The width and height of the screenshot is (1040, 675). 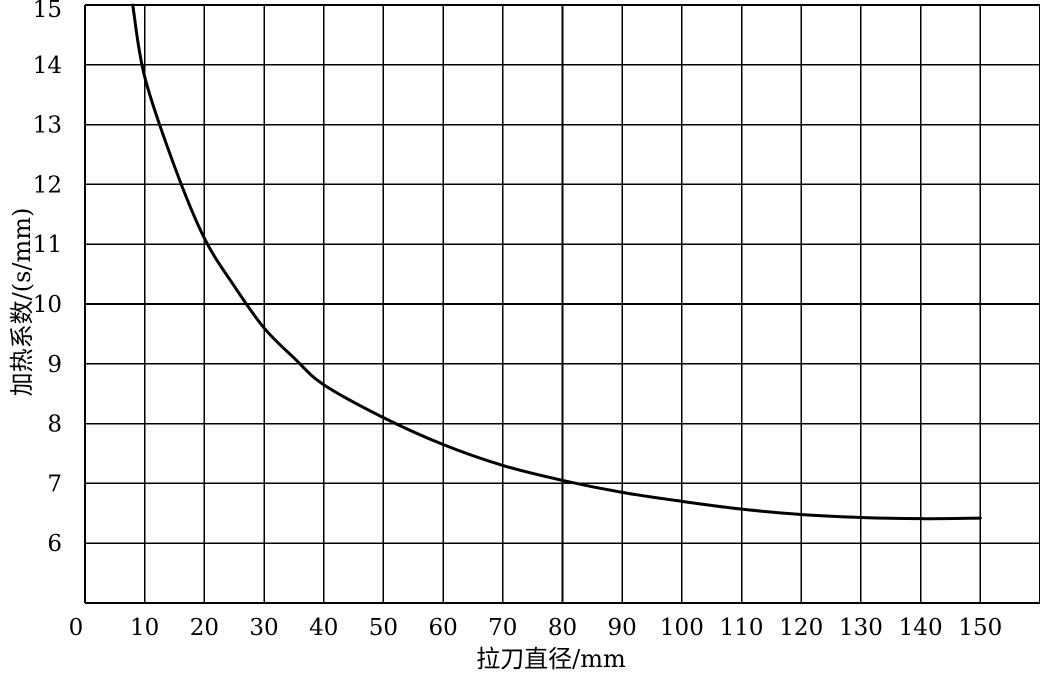 What do you see at coordinates (622, 628) in the screenshot?
I see `x-tick-label: 90` at bounding box center [622, 628].